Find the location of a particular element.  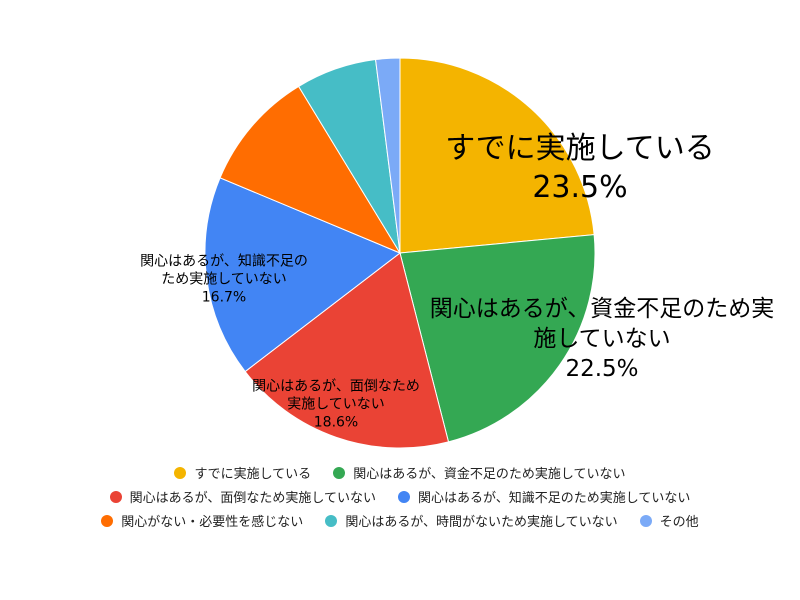

slice-label: 関心はあるが、面倒なため実施していない 18.6% is located at coordinates (336, 405).